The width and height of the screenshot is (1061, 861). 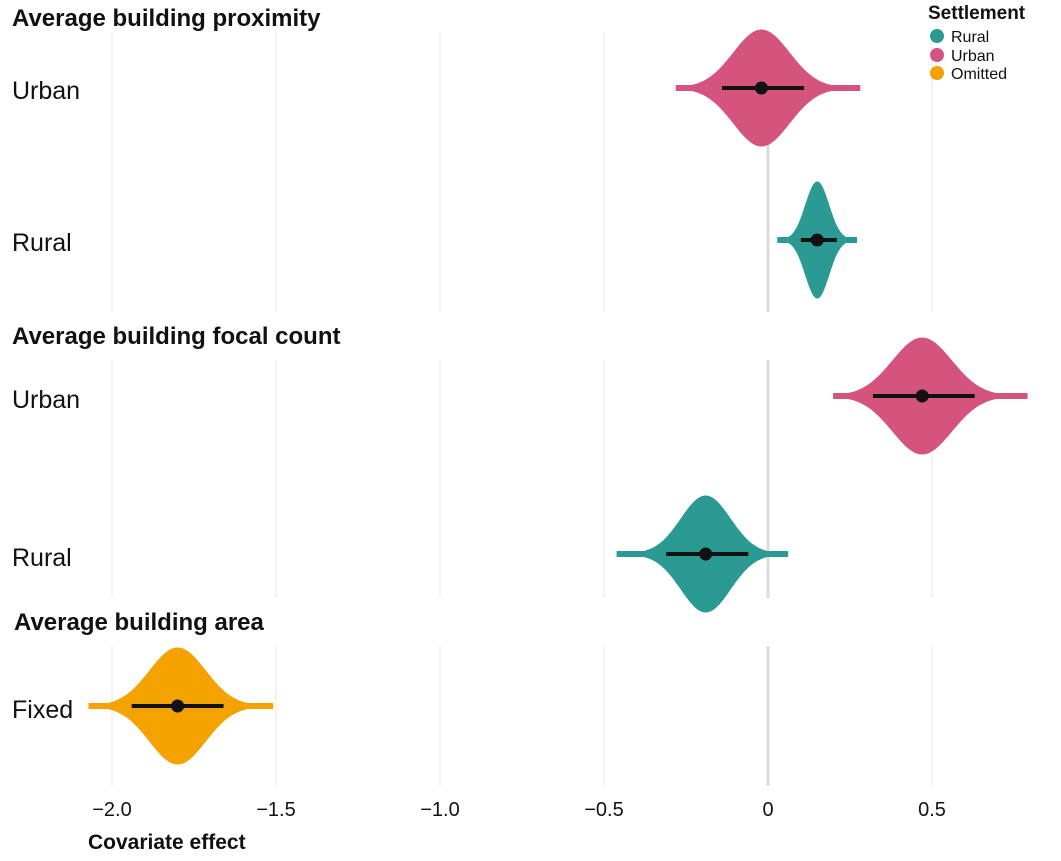 What do you see at coordinates (111, 810) in the screenshot?
I see `x-tick-label-neg2: −2.0` at bounding box center [111, 810].